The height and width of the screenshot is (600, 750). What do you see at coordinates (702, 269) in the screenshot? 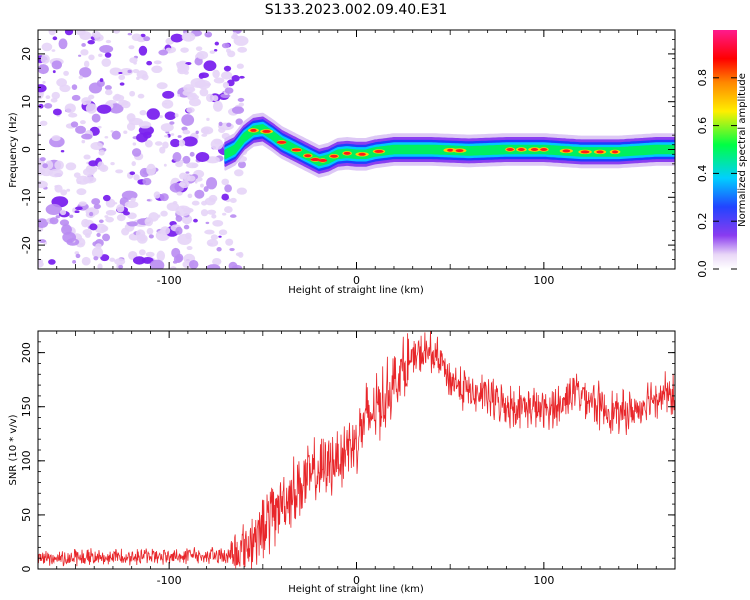
I see `colorbar-tick-label: 0.0` at bounding box center [702, 269].